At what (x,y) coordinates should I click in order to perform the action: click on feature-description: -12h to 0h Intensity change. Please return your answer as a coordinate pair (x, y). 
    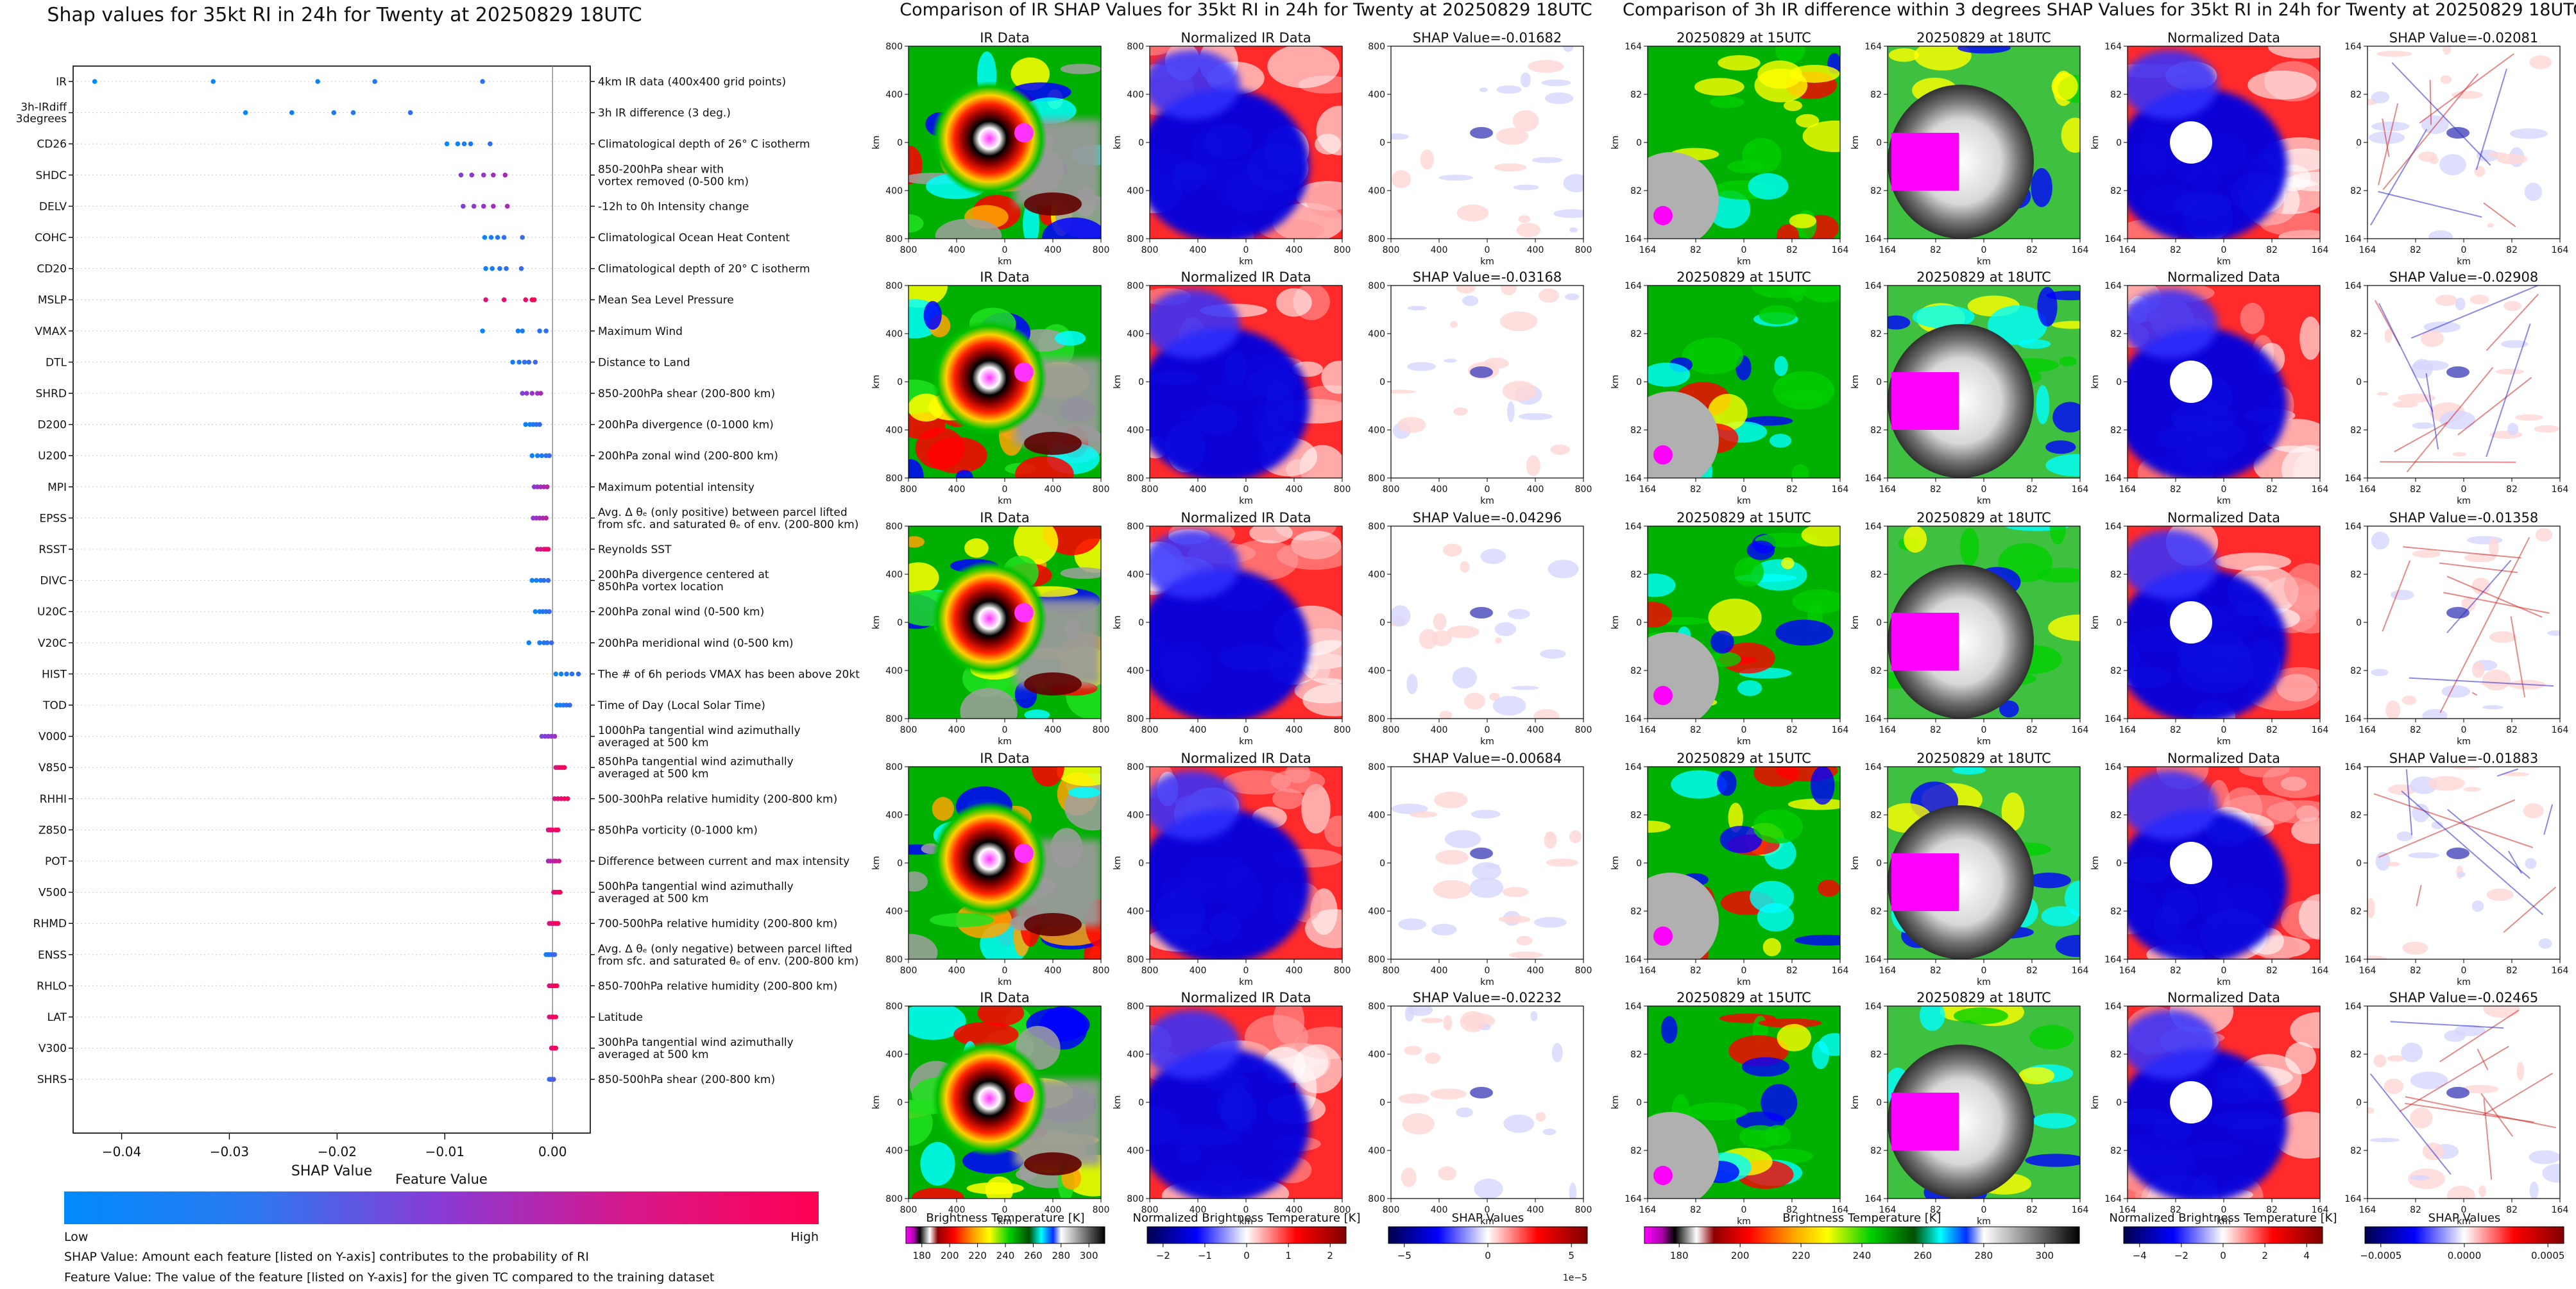
    Looking at the image, I should click on (674, 206).